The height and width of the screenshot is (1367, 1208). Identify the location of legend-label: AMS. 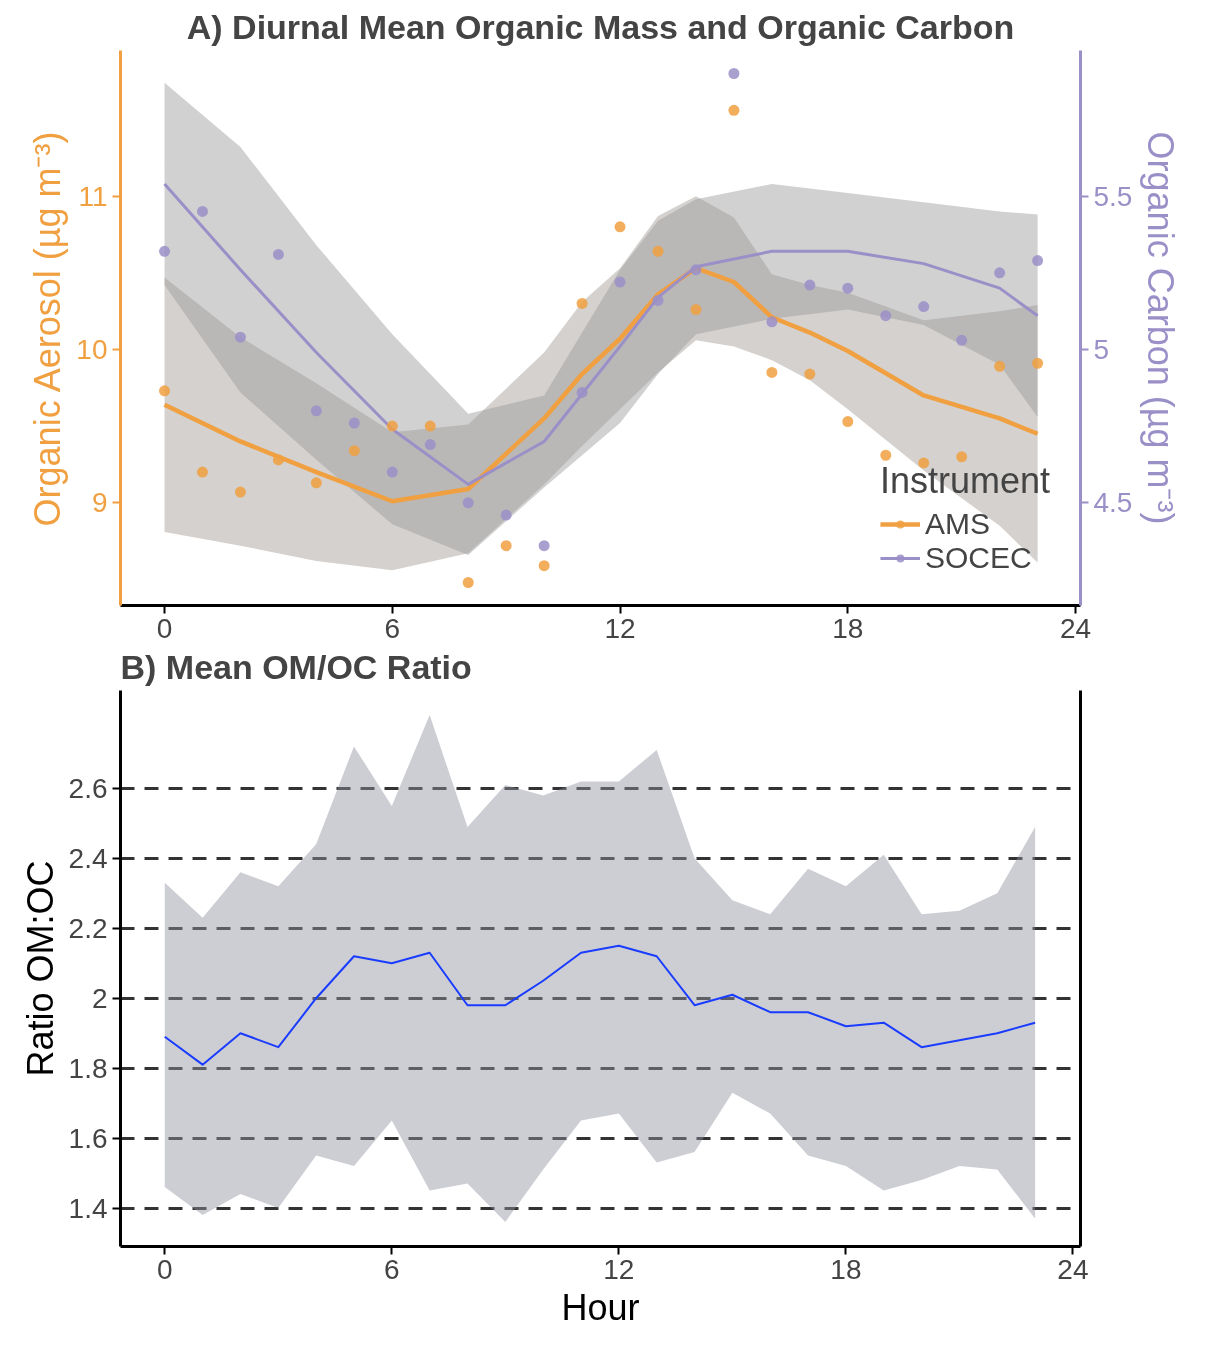
(957, 524).